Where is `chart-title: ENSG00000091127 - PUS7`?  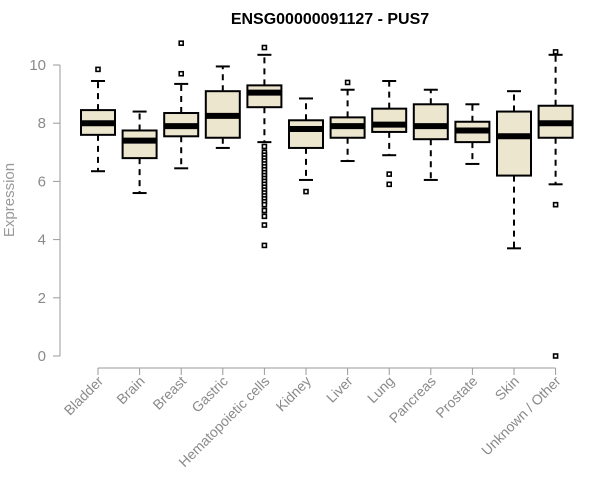 chart-title: ENSG00000091127 - PUS7 is located at coordinates (330, 19).